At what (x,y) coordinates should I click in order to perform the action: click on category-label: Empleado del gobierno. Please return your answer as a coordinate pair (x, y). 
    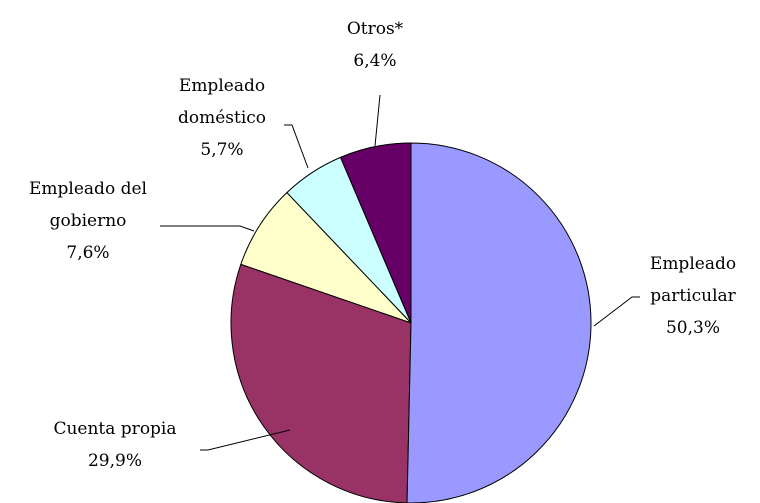
    Looking at the image, I should click on (88, 205).